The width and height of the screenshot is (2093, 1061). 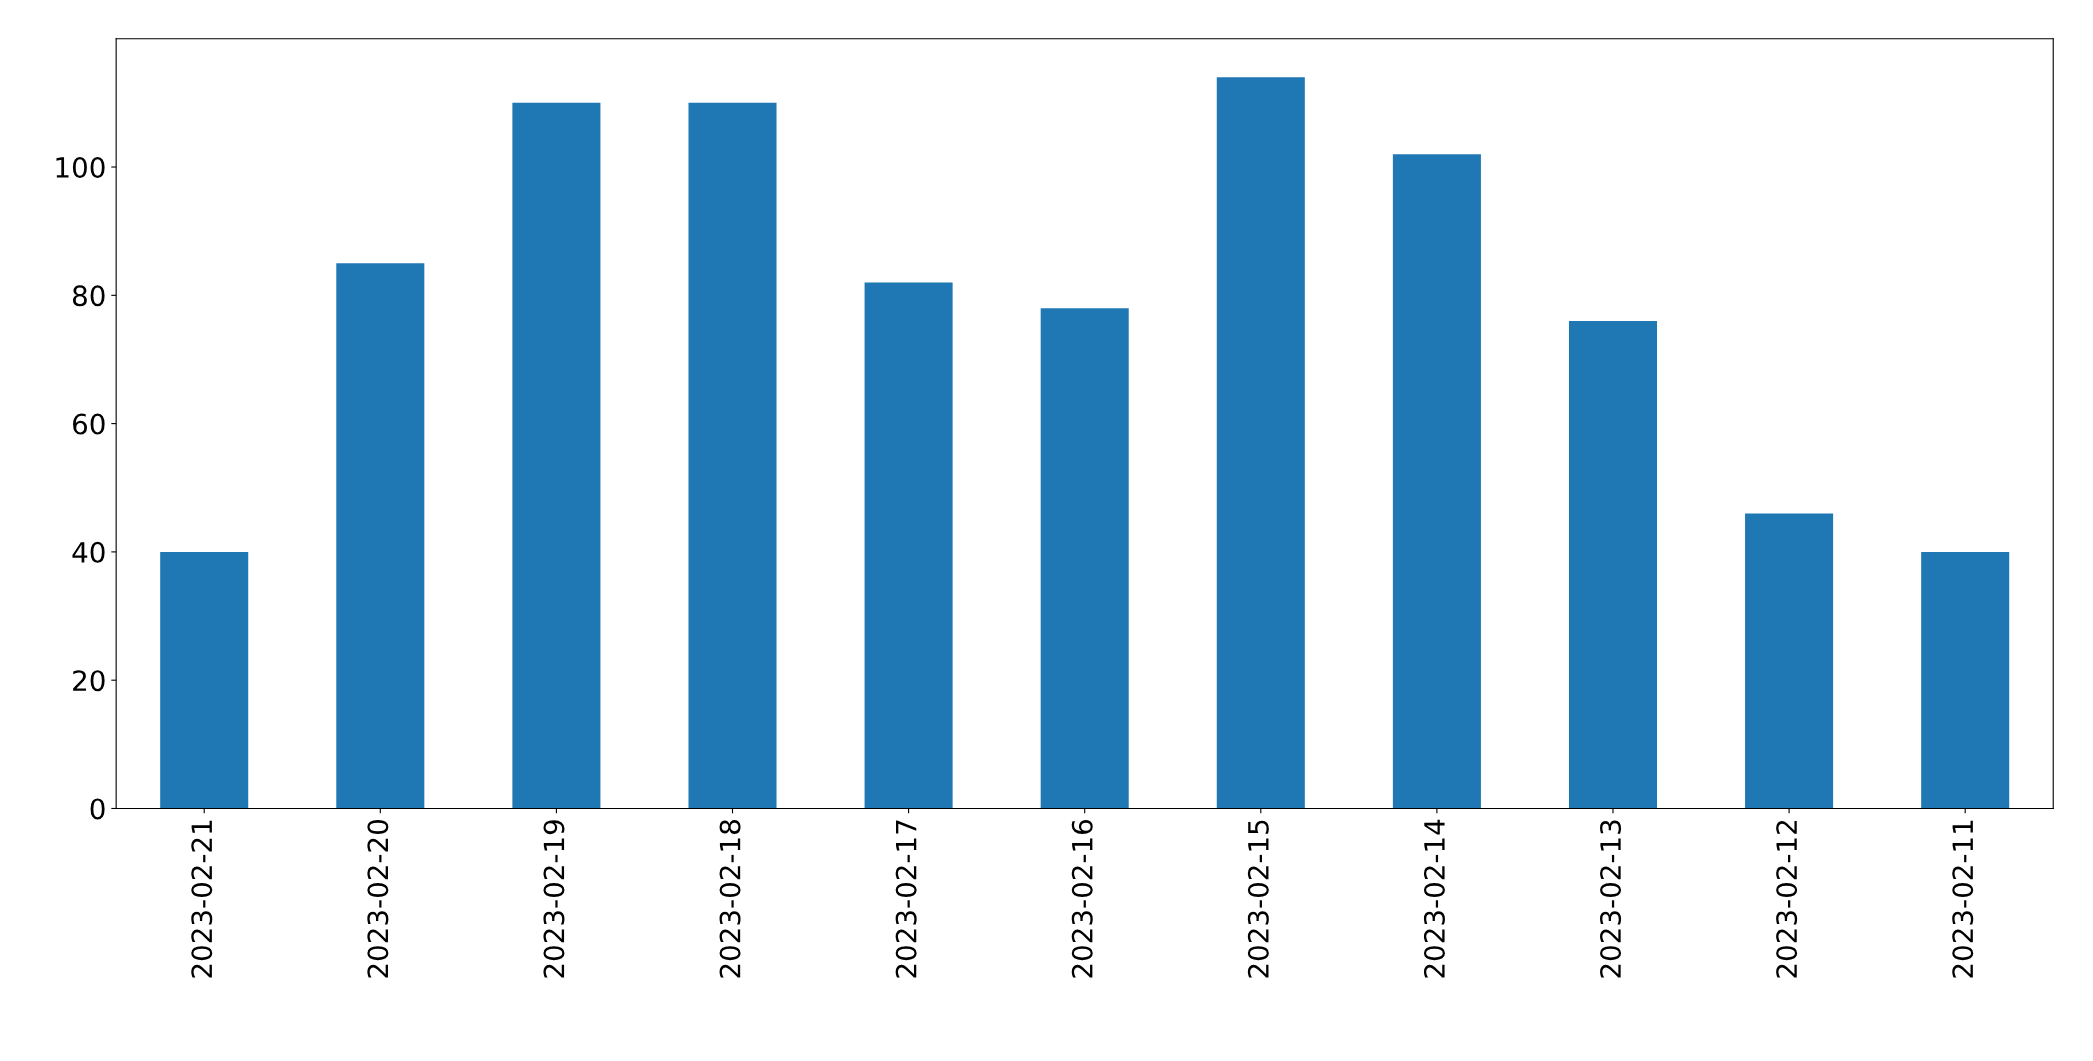 What do you see at coordinates (88, 552) in the screenshot?
I see `y-tick-label: 40` at bounding box center [88, 552].